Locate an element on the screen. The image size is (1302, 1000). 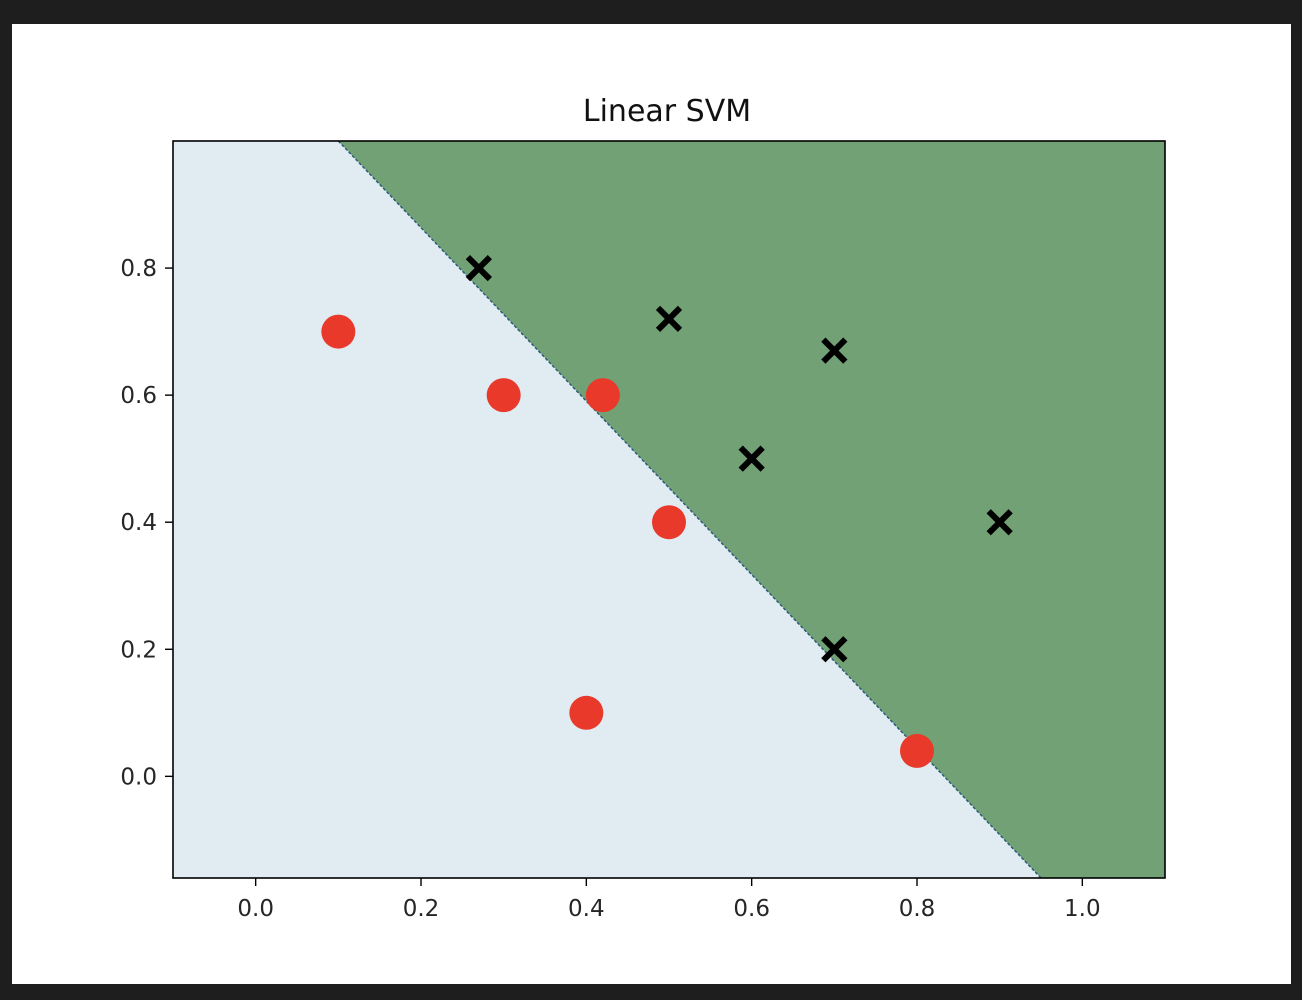
y-tick-label: 0.8 is located at coordinates (138, 269).